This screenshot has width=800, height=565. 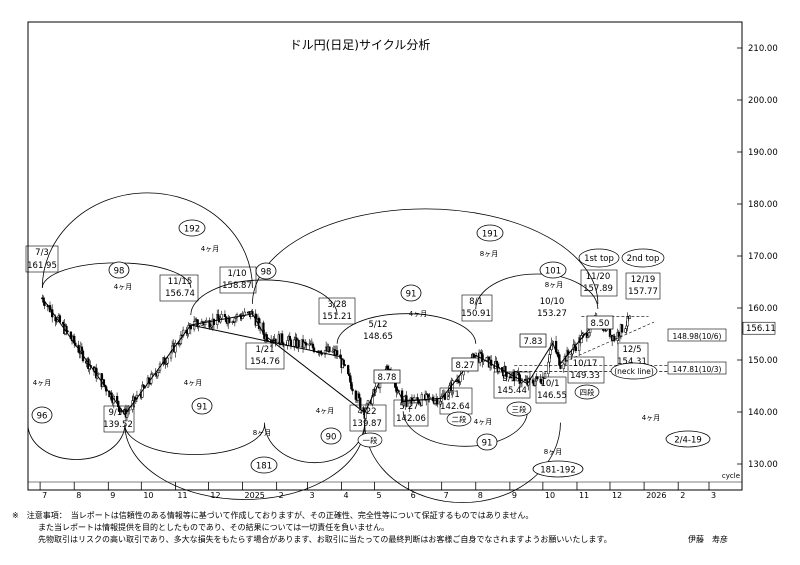 What do you see at coordinates (255, 495) in the screenshot?
I see `x-tick-label-6: 2025` at bounding box center [255, 495].